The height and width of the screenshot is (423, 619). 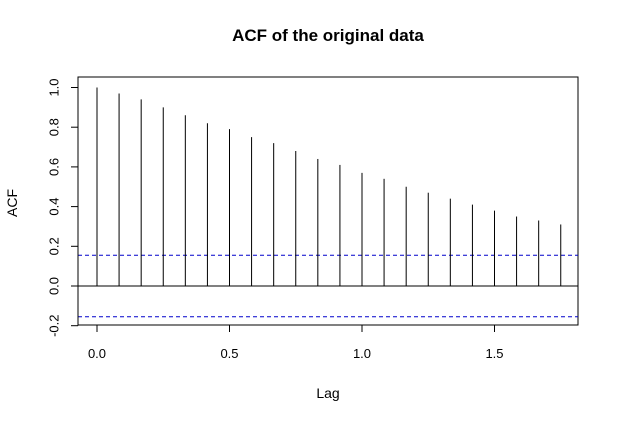 I want to click on x-tick-label: 1.0, so click(x=362, y=353).